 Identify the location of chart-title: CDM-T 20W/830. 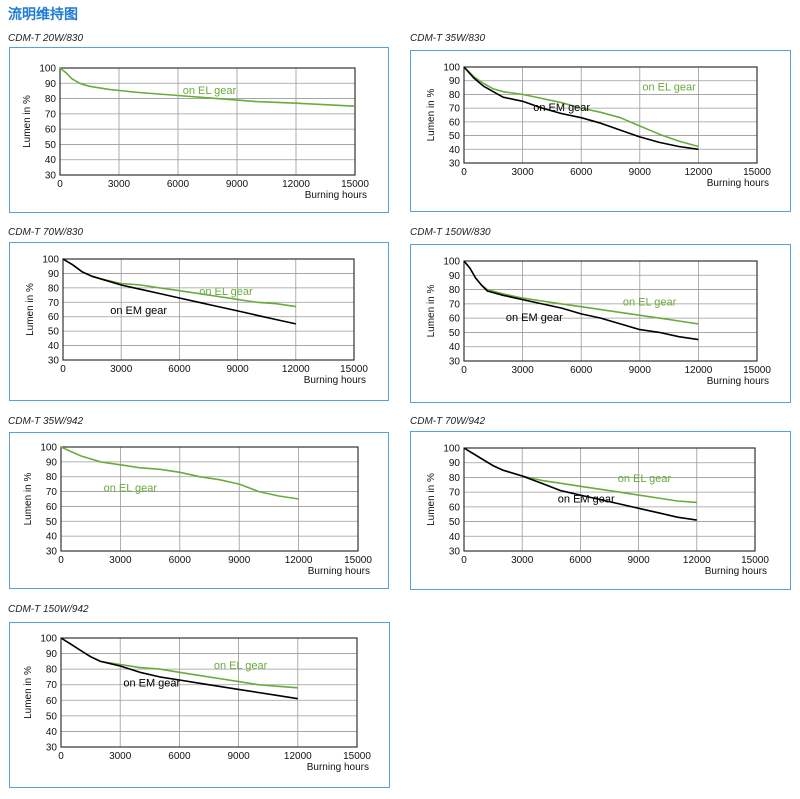
(46, 38).